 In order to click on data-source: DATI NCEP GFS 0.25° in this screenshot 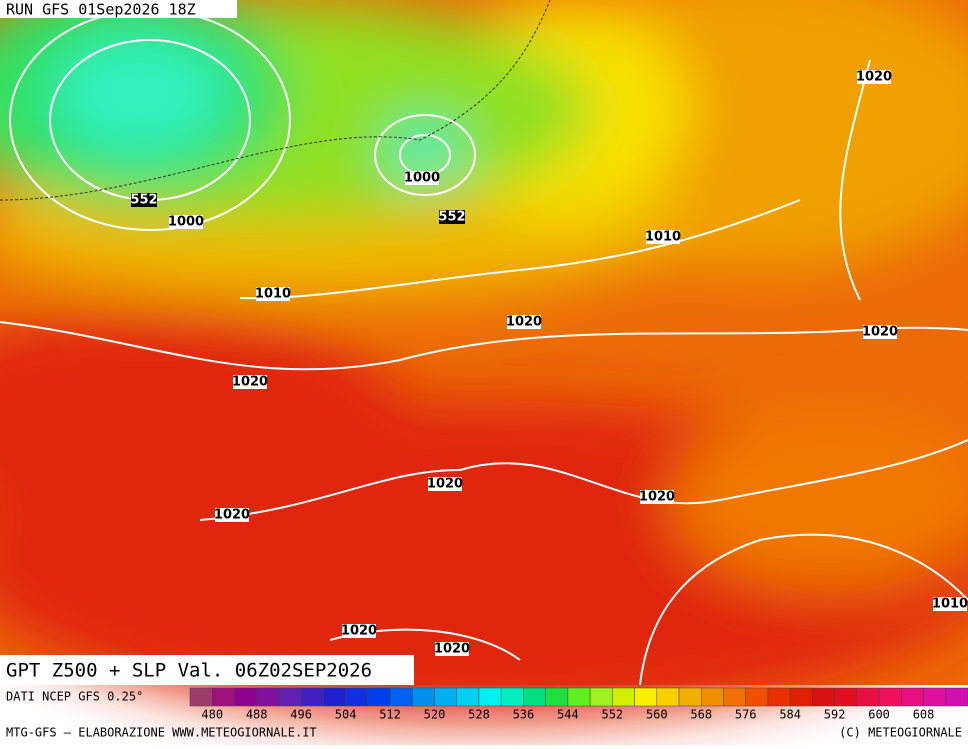, I will do `click(74, 697)`.